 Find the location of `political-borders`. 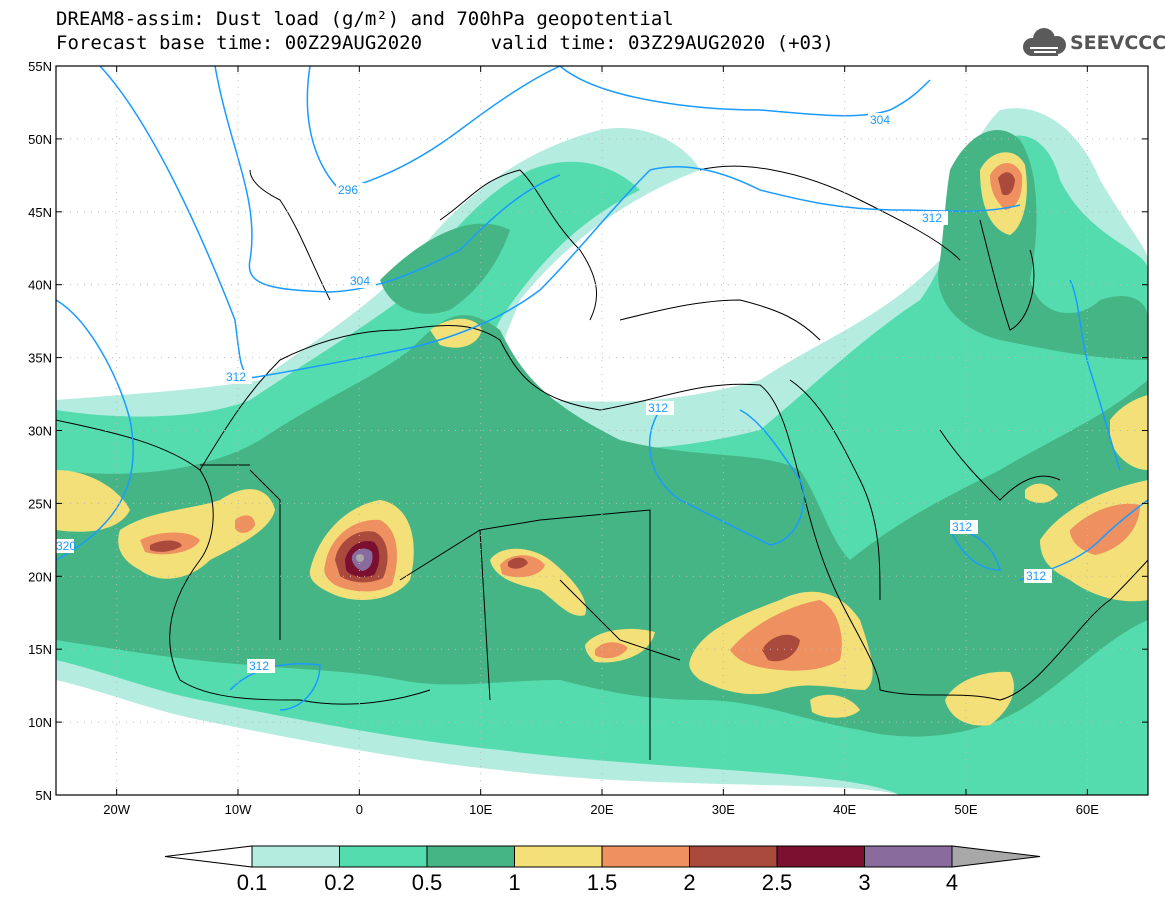

political-borders is located at coordinates (440, 612).